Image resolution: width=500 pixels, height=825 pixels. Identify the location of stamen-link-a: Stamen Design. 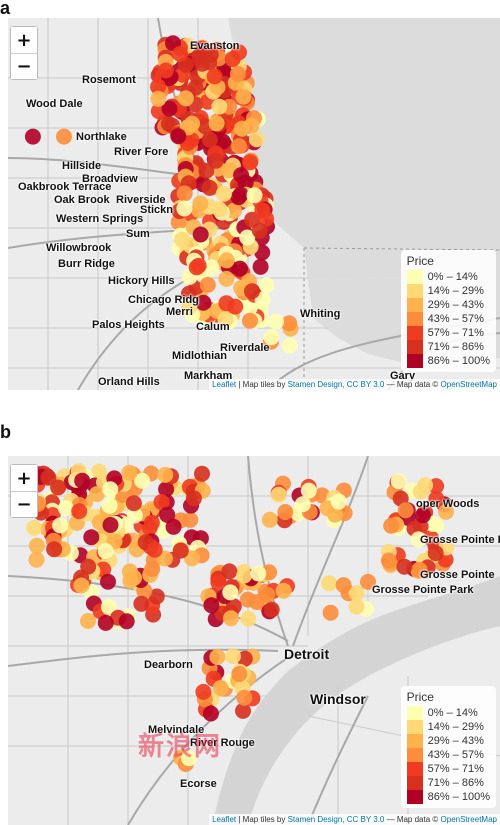
(315, 384).